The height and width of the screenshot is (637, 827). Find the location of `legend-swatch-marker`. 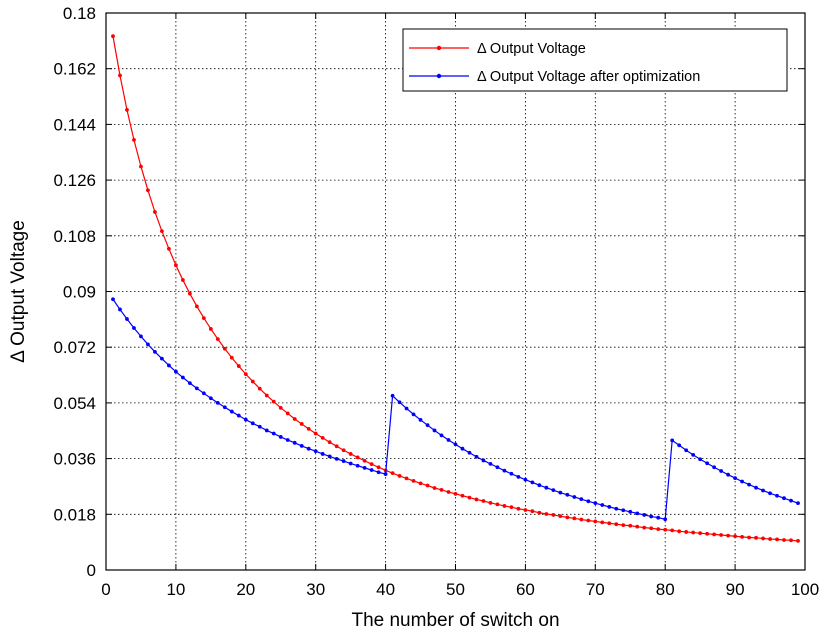

legend-swatch-marker is located at coordinates (439, 76).